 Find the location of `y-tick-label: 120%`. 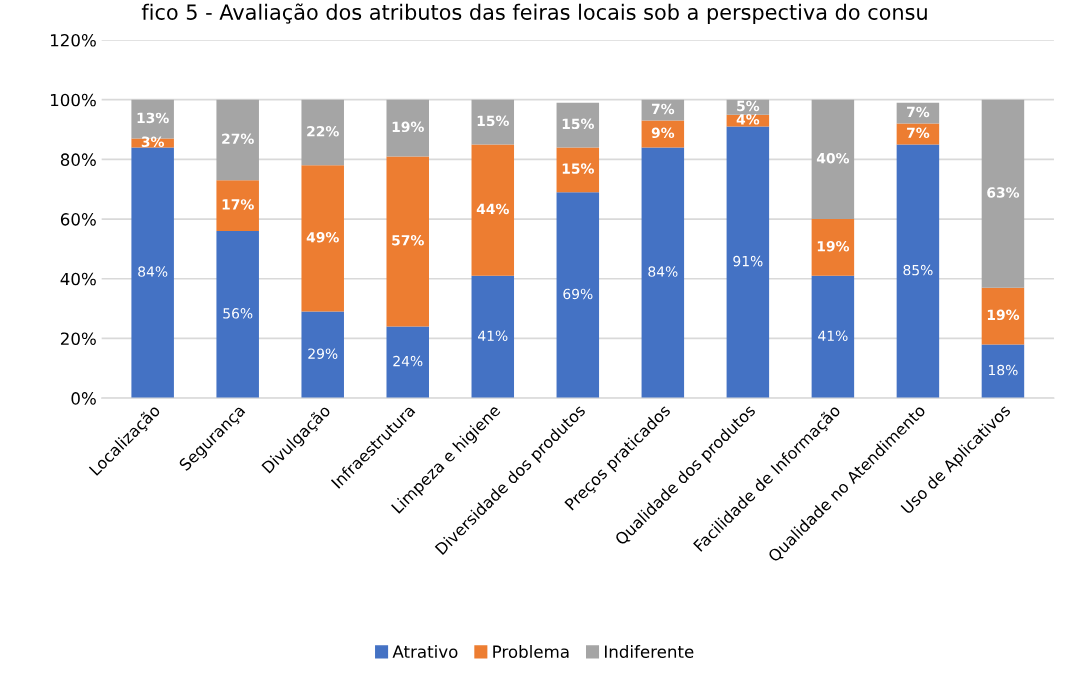

y-tick-label: 120% is located at coordinates (73, 40).